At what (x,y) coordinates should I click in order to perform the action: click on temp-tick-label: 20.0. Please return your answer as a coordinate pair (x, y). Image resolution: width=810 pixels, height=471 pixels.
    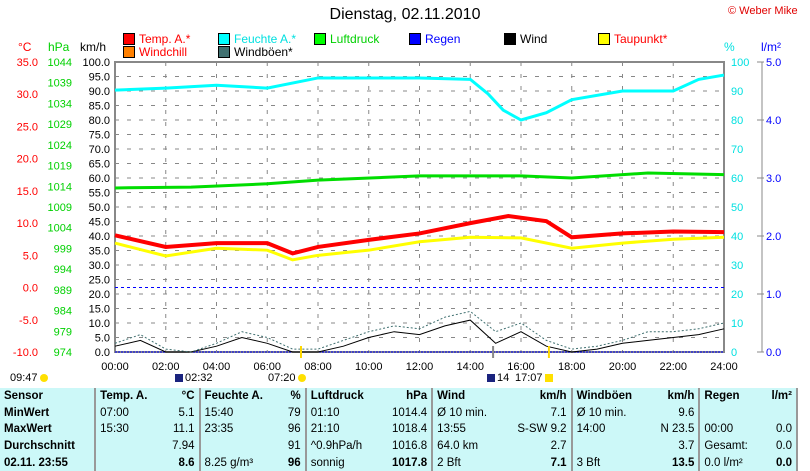
    Looking at the image, I should click on (27, 160).